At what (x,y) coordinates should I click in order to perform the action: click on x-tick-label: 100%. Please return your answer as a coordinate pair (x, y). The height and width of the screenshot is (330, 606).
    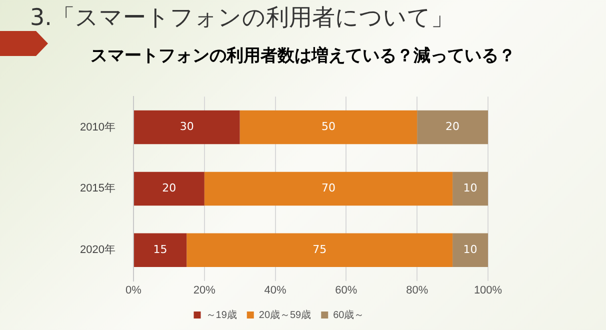
    Looking at the image, I should click on (488, 290).